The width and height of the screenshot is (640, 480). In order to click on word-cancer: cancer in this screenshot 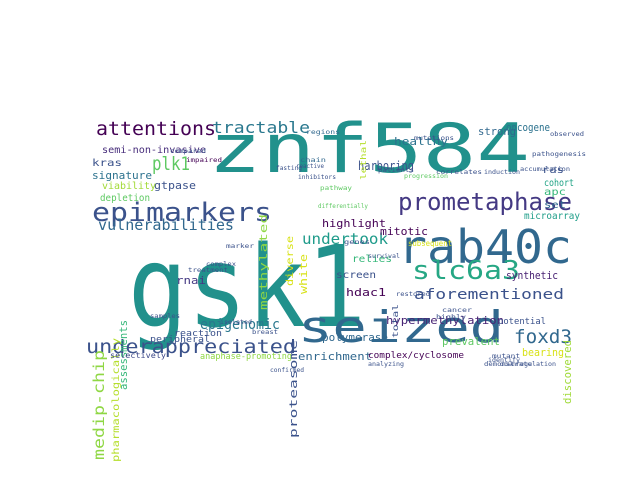, I will do `click(457, 310)`.